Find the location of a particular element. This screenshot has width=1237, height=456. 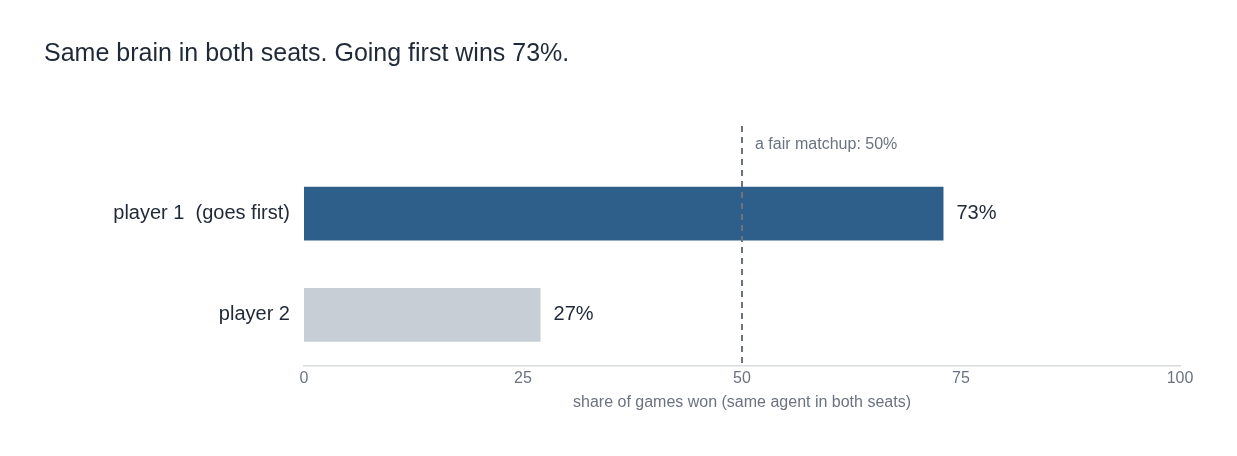

chart-title: Same brain in both seats. Going first wins 73%. is located at coordinates (307, 52).